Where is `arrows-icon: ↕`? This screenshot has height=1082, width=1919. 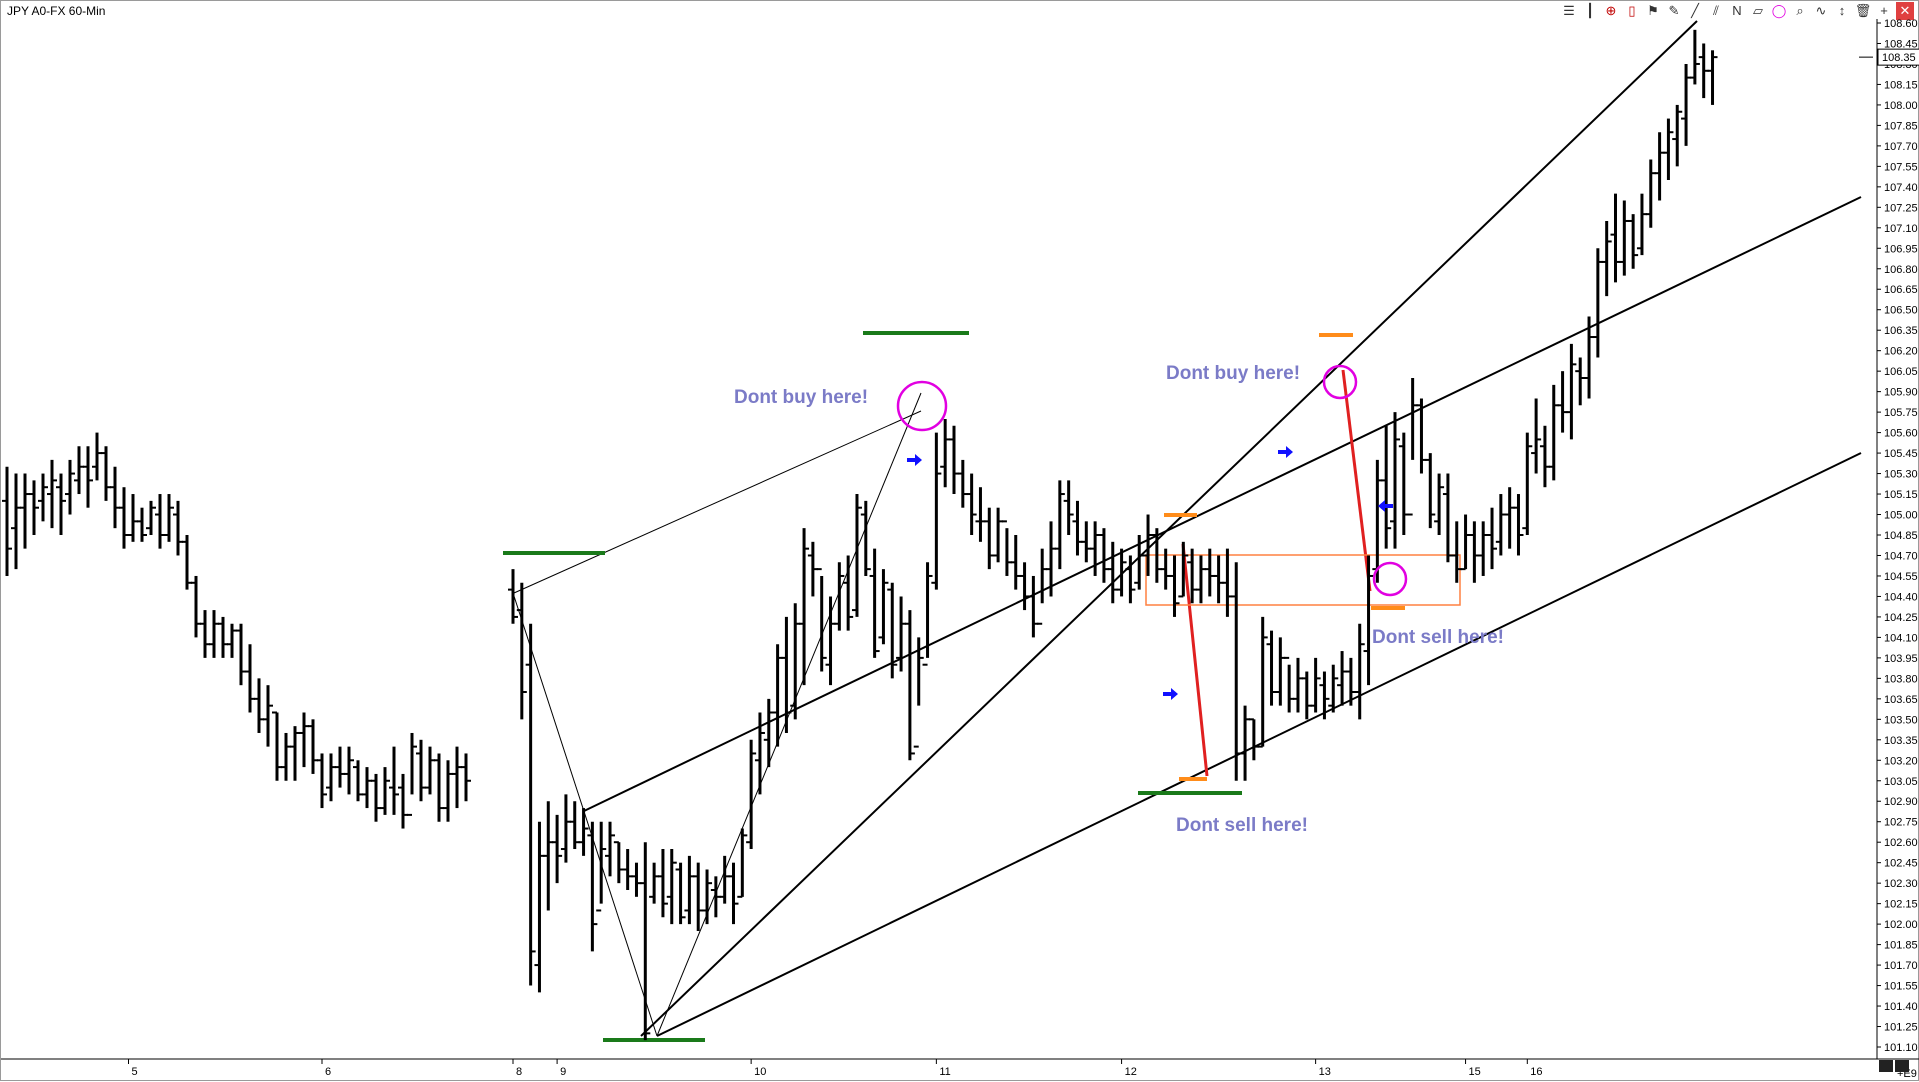
arrows-icon: ↕ is located at coordinates (1842, 10).